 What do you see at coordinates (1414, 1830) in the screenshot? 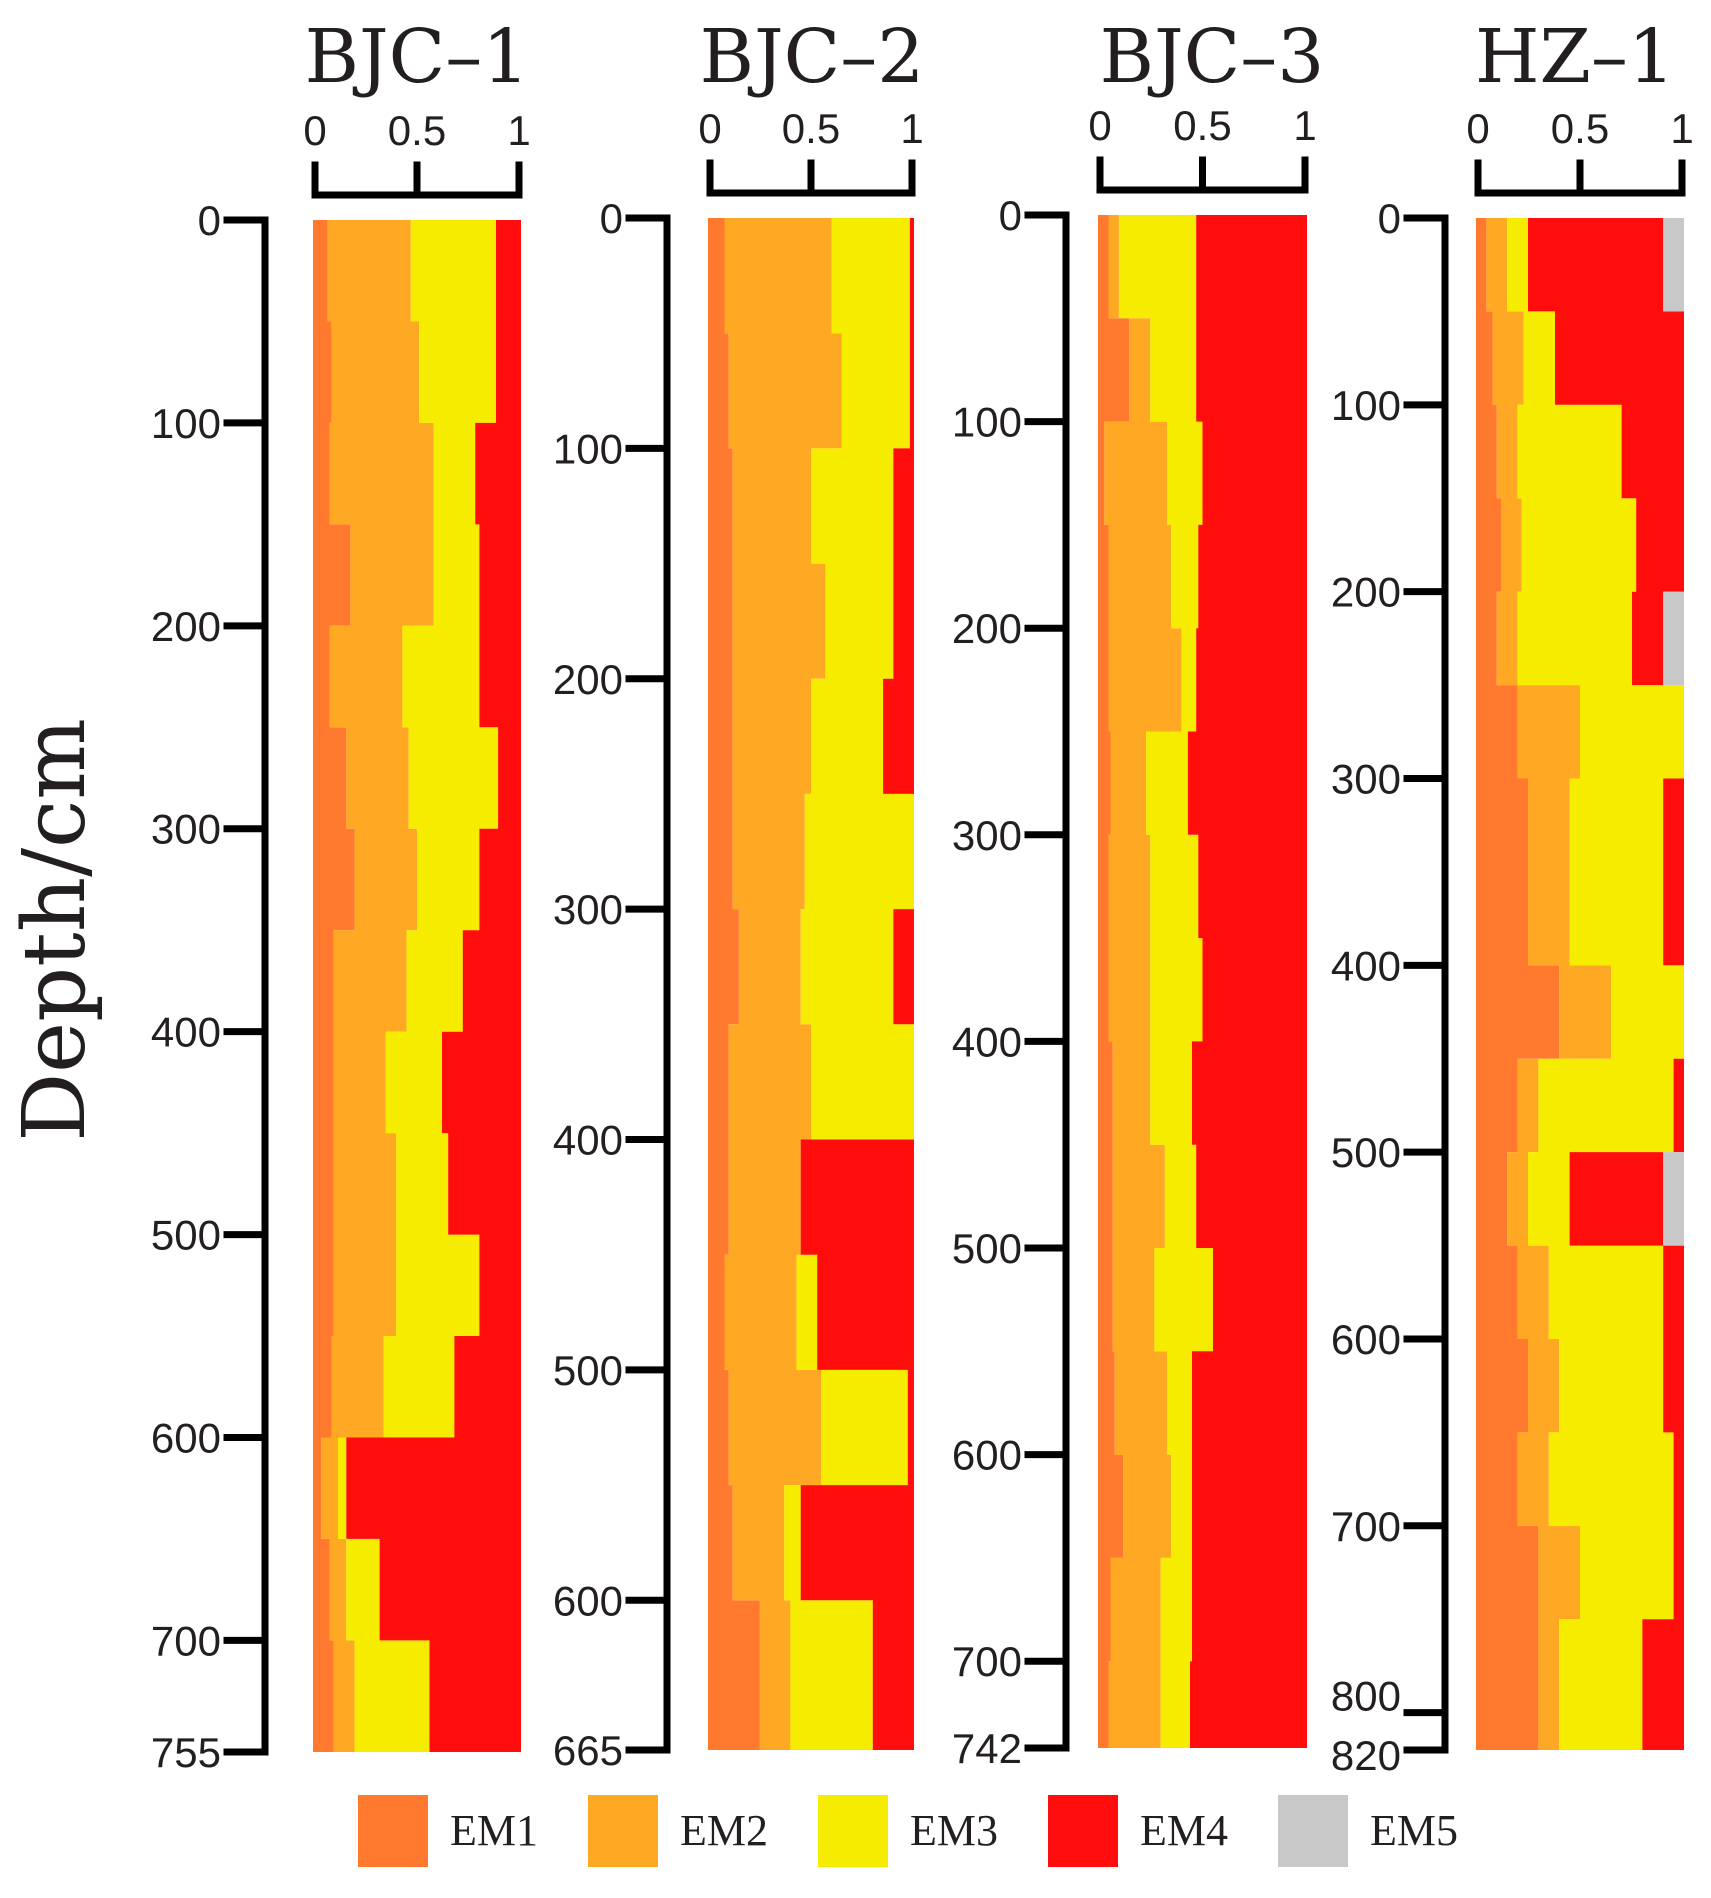
I see `legend-label-em5: EM5` at bounding box center [1414, 1830].